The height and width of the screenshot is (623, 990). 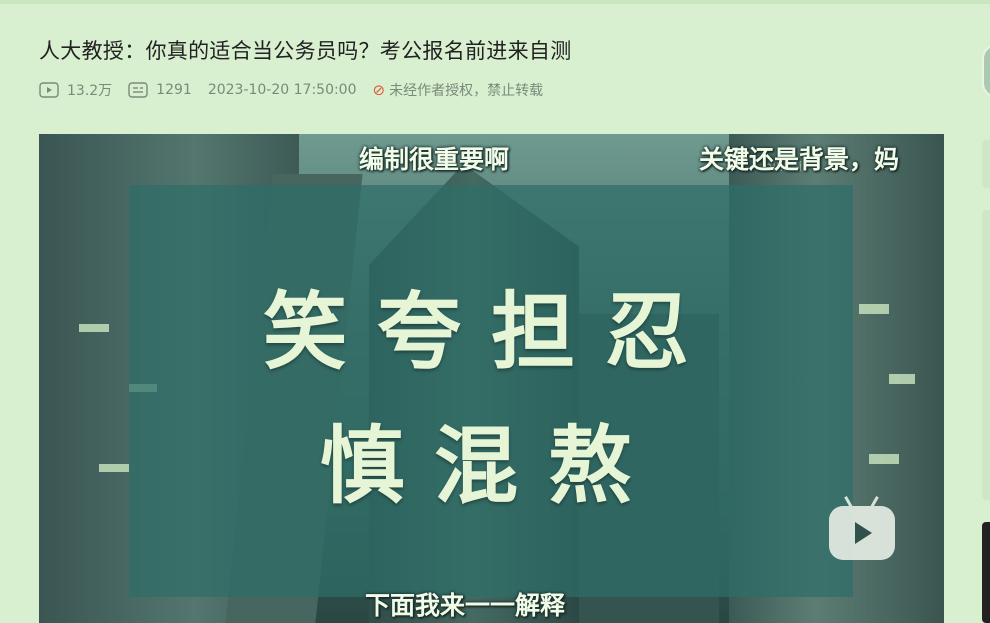 What do you see at coordinates (458, 90) in the screenshot?
I see `copyright-notice: ⊘ 未经作者授权，禁止转载` at bounding box center [458, 90].